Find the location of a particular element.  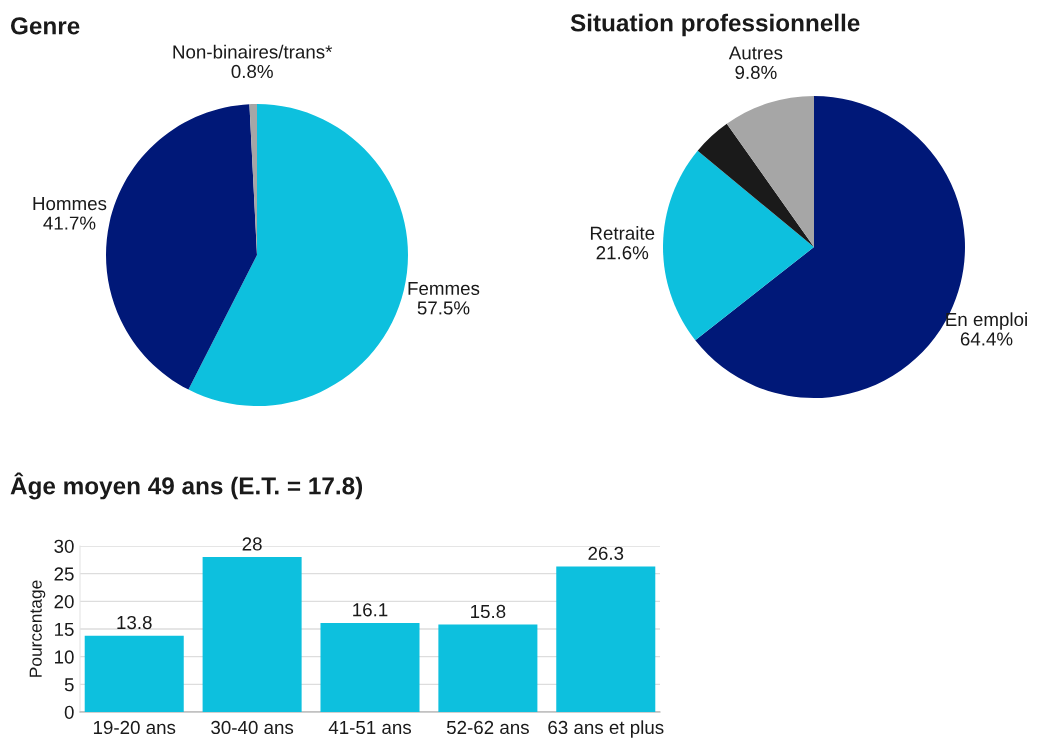

data-label: 9.8% is located at coordinates (756, 72).